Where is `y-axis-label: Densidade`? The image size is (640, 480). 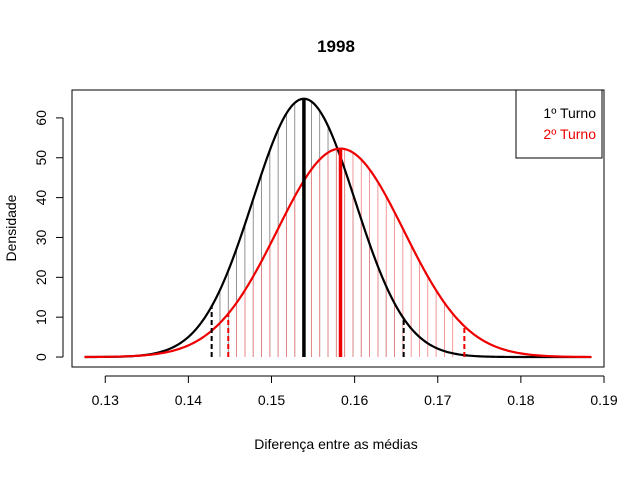
y-axis-label: Densidade is located at coordinates (11, 227).